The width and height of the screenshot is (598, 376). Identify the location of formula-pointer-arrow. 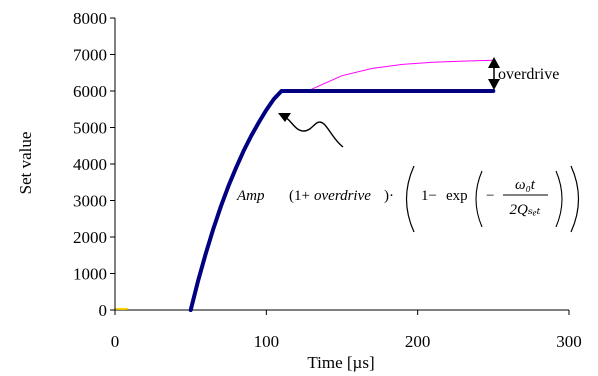
(311, 130).